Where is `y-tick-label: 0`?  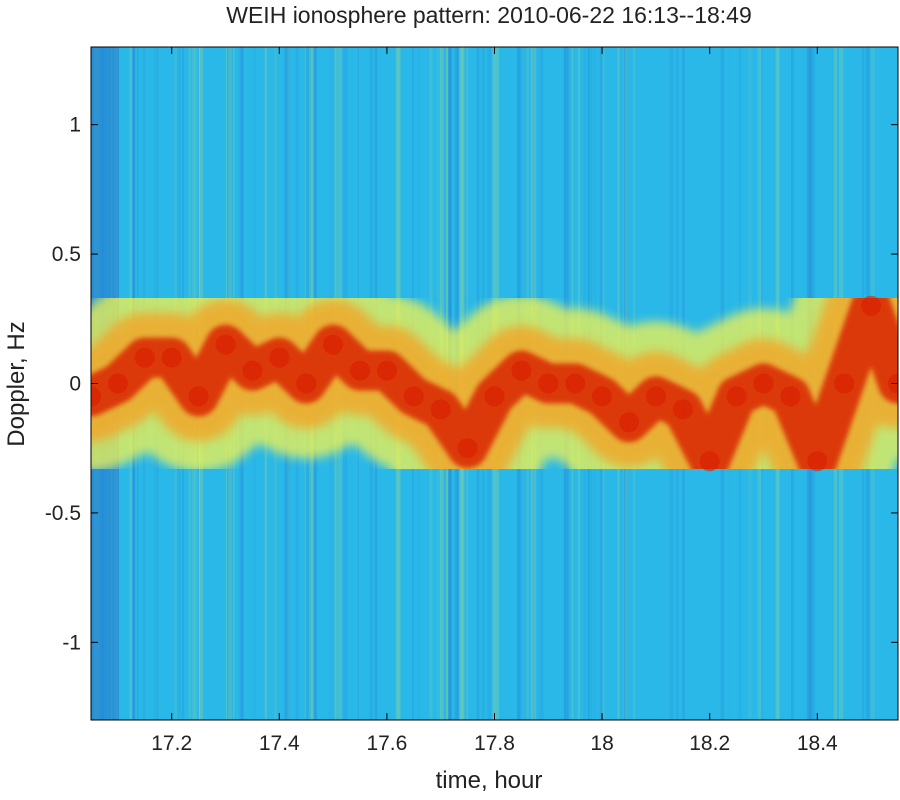 y-tick-label: 0 is located at coordinates (75, 384).